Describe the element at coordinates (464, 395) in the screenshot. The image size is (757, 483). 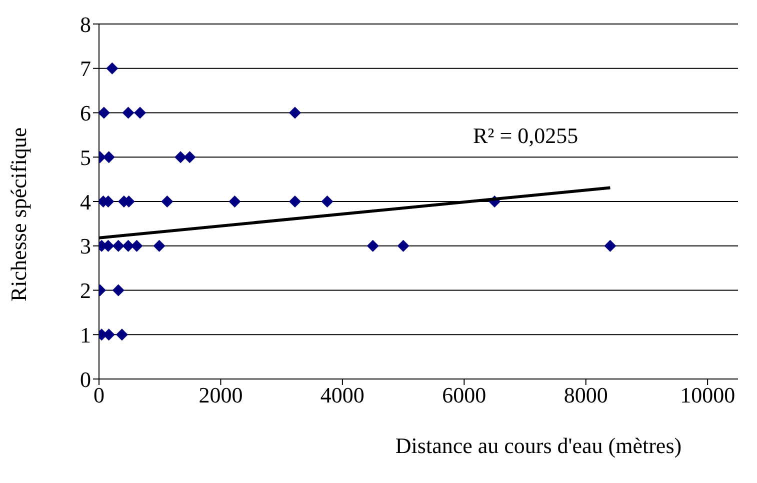
I see `x-tick-label: 6000` at that location.